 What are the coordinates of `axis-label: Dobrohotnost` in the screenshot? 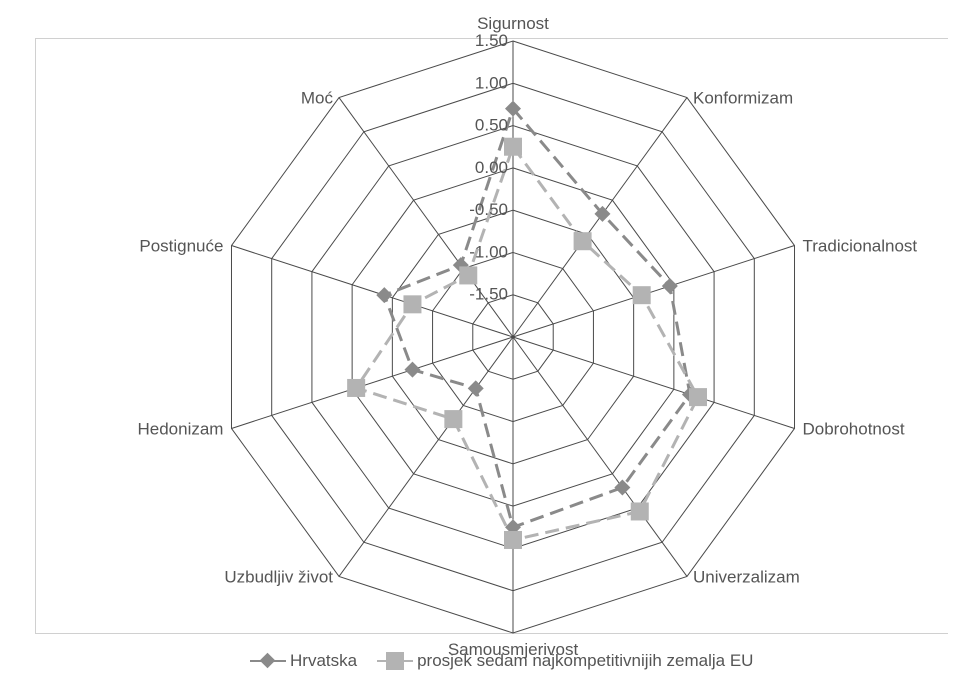 It's located at (854, 428).